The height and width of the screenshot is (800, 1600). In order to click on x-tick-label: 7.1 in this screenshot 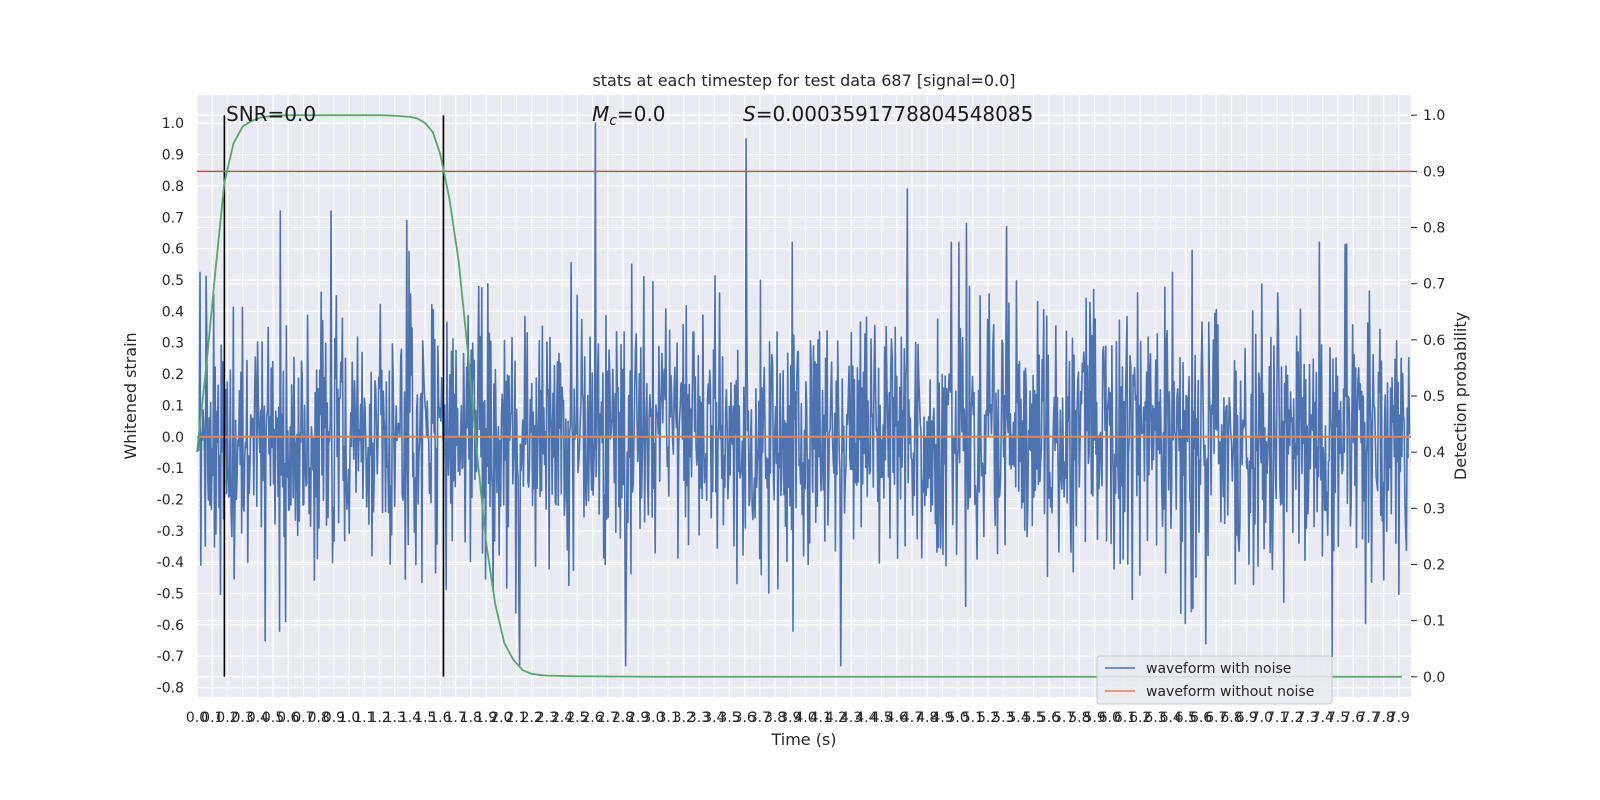, I will do `click(1277, 718)`.